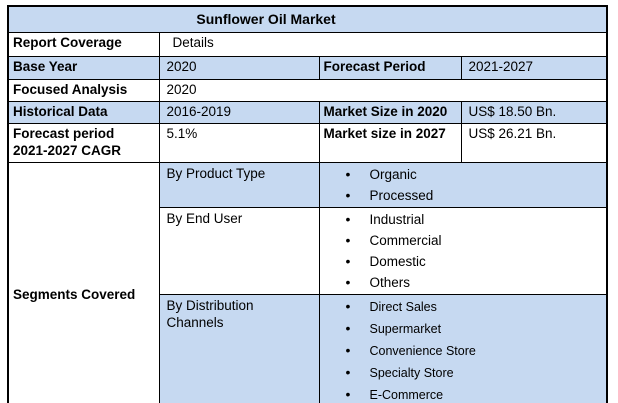 The image size is (618, 403). Describe the element at coordinates (463, 195) in the screenshot. I see `bullet-item: Processed` at that location.